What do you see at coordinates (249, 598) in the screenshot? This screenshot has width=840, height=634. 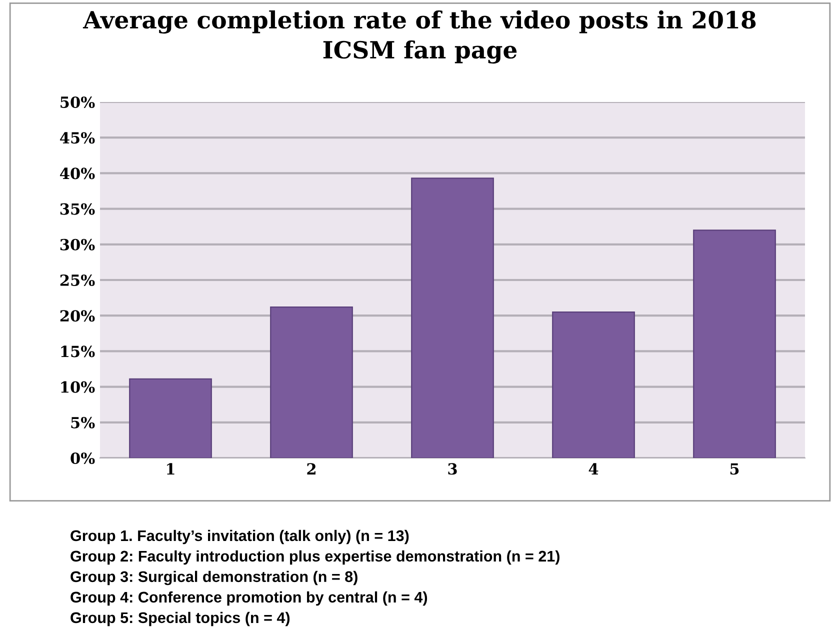 I see `text: Group 4: Conference promotion by central (n = 4)` at bounding box center [249, 598].